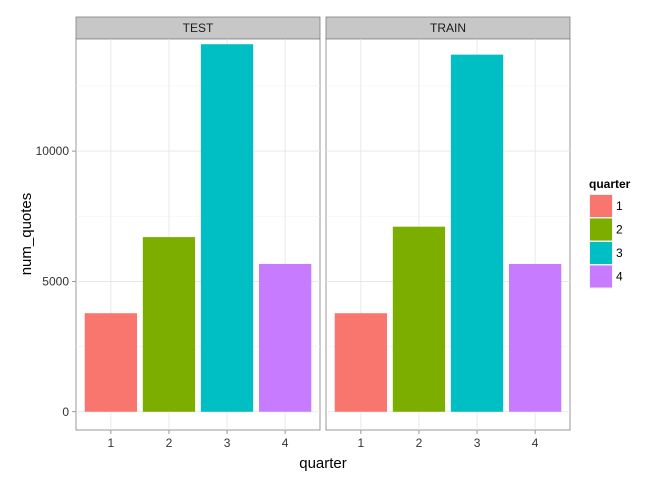 The width and height of the screenshot is (672, 480). I want to click on x-axis-title: quarter, so click(323, 463).